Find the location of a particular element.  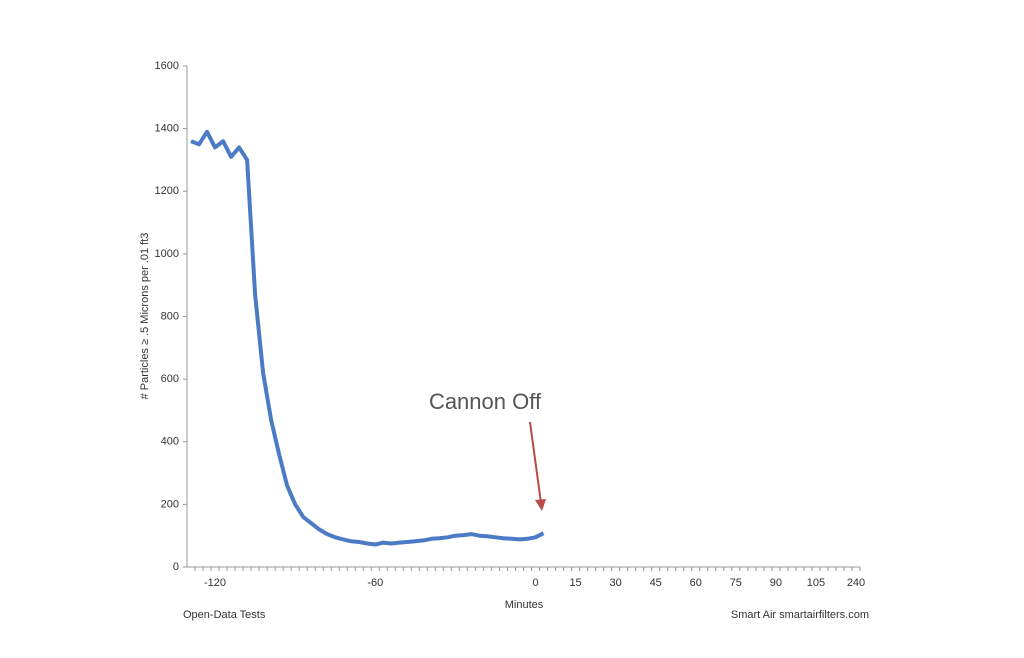

x-tick-label: 30 is located at coordinates (616, 583).